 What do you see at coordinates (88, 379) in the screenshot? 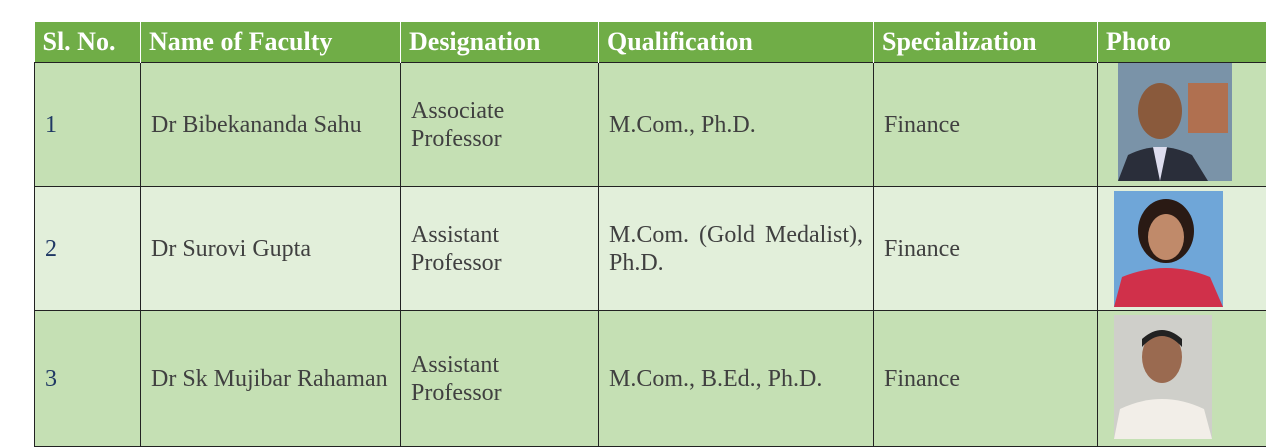
I see `cell: 3` at bounding box center [88, 379].